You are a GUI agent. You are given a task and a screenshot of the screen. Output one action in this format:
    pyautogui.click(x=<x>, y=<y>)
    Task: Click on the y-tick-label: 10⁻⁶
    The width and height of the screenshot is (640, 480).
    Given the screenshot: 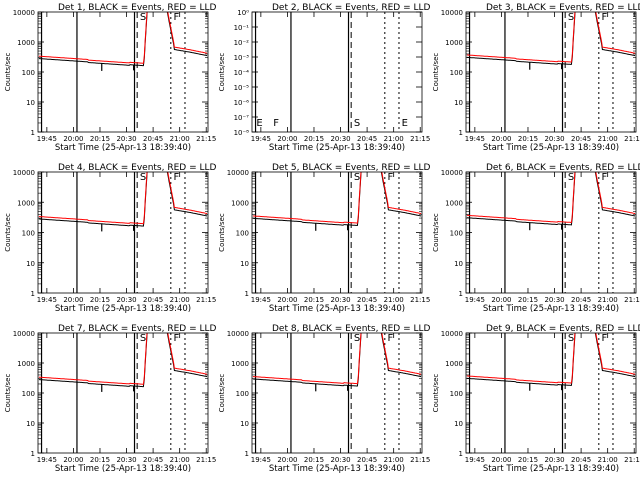 What is the action you would take?
    pyautogui.click(x=242, y=103)
    